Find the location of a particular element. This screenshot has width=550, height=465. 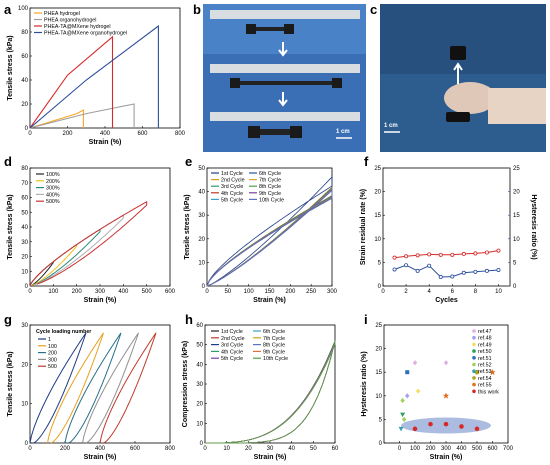

legend-entry: 9th Cycle is located at coordinates (270, 194).